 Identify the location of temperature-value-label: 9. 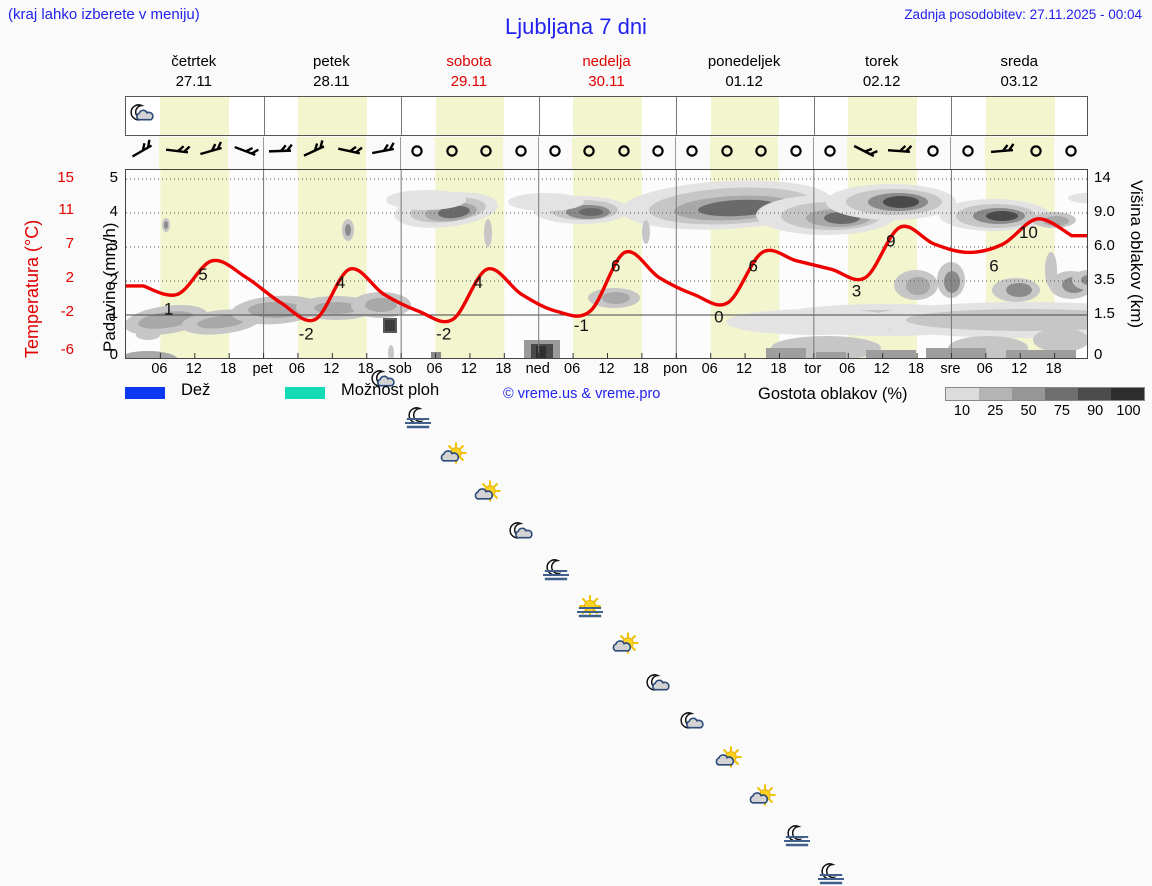
(890, 240).